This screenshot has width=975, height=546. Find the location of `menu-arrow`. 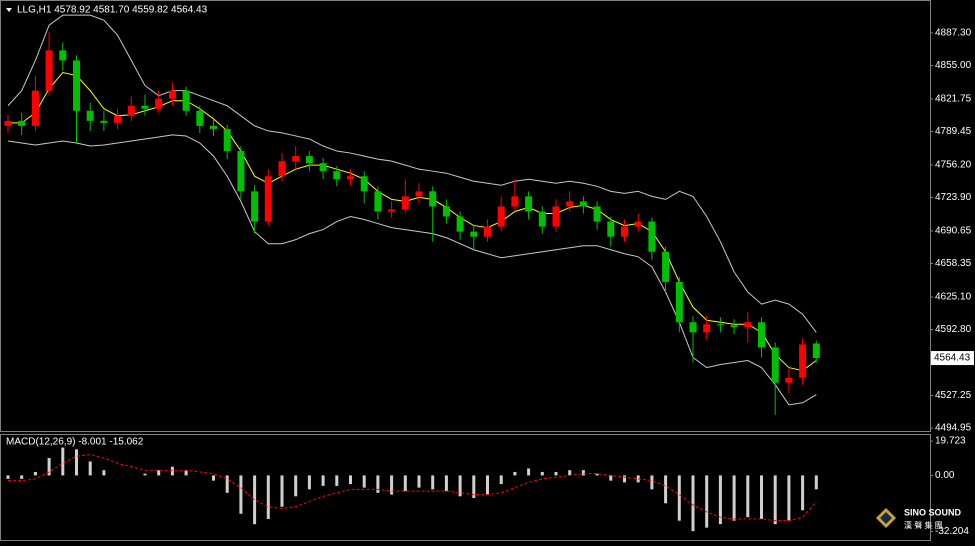

menu-arrow is located at coordinates (9, 10).